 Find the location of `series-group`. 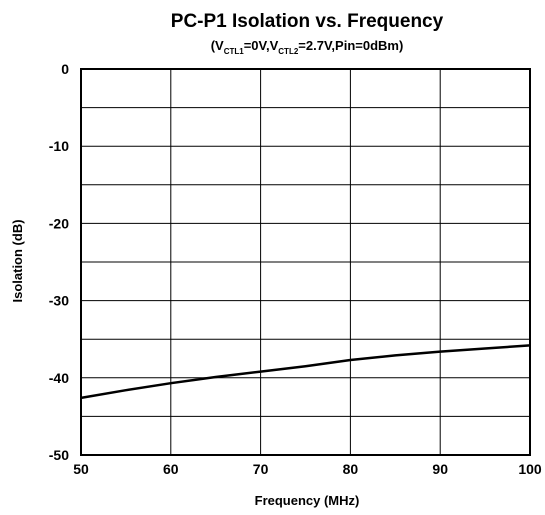

series-group is located at coordinates (305, 372).